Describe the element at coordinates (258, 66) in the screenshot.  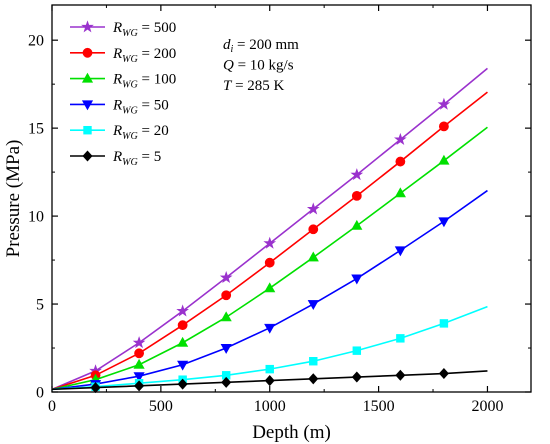
I see `annotation-text: Q = 10 kg/s` at that location.